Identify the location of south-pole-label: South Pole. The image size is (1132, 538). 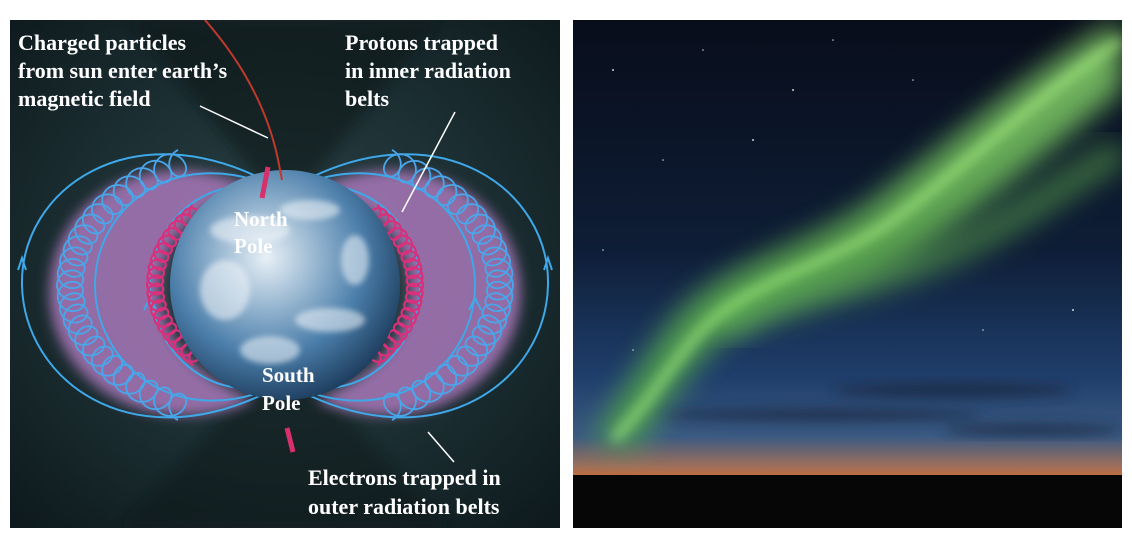
(291, 389).